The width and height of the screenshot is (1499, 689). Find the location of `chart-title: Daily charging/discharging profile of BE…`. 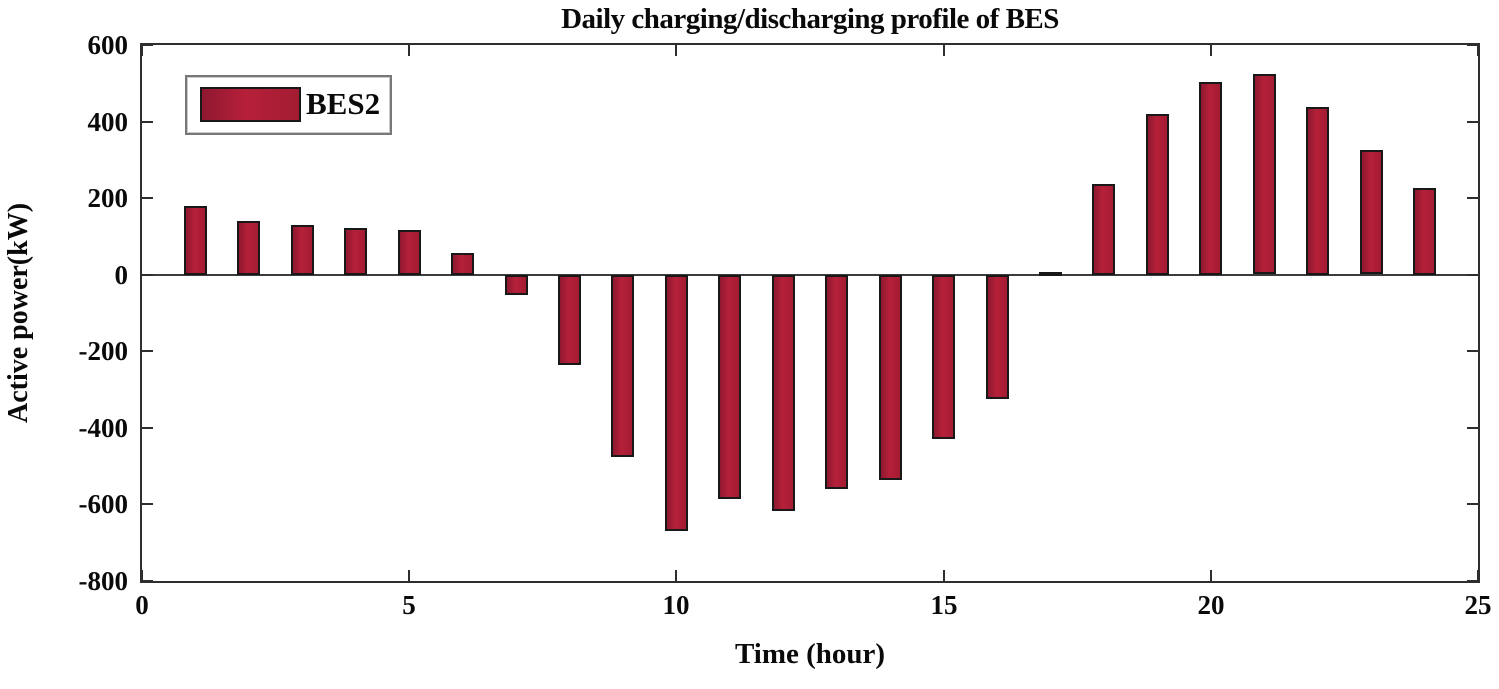

chart-title: Daily charging/discharging profile of BE… is located at coordinates (810, 19).